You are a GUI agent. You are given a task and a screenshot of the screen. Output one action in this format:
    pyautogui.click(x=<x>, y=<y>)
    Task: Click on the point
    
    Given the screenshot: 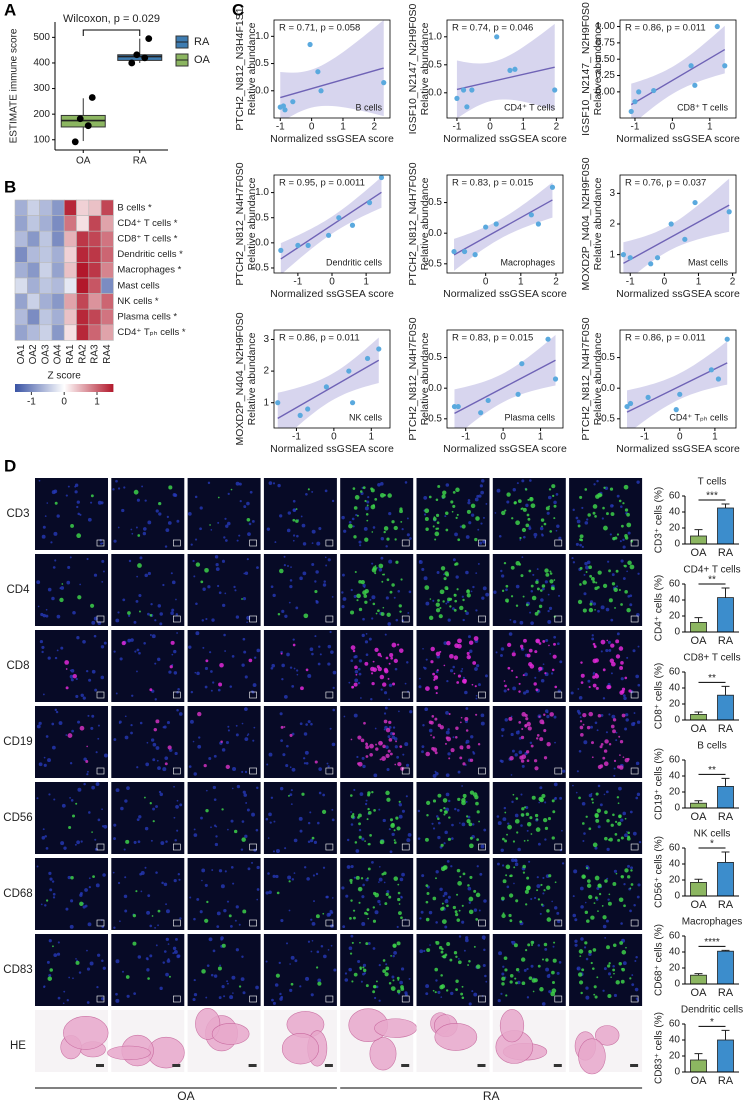 What is the action you would take?
    pyautogui.click(x=555, y=378)
    